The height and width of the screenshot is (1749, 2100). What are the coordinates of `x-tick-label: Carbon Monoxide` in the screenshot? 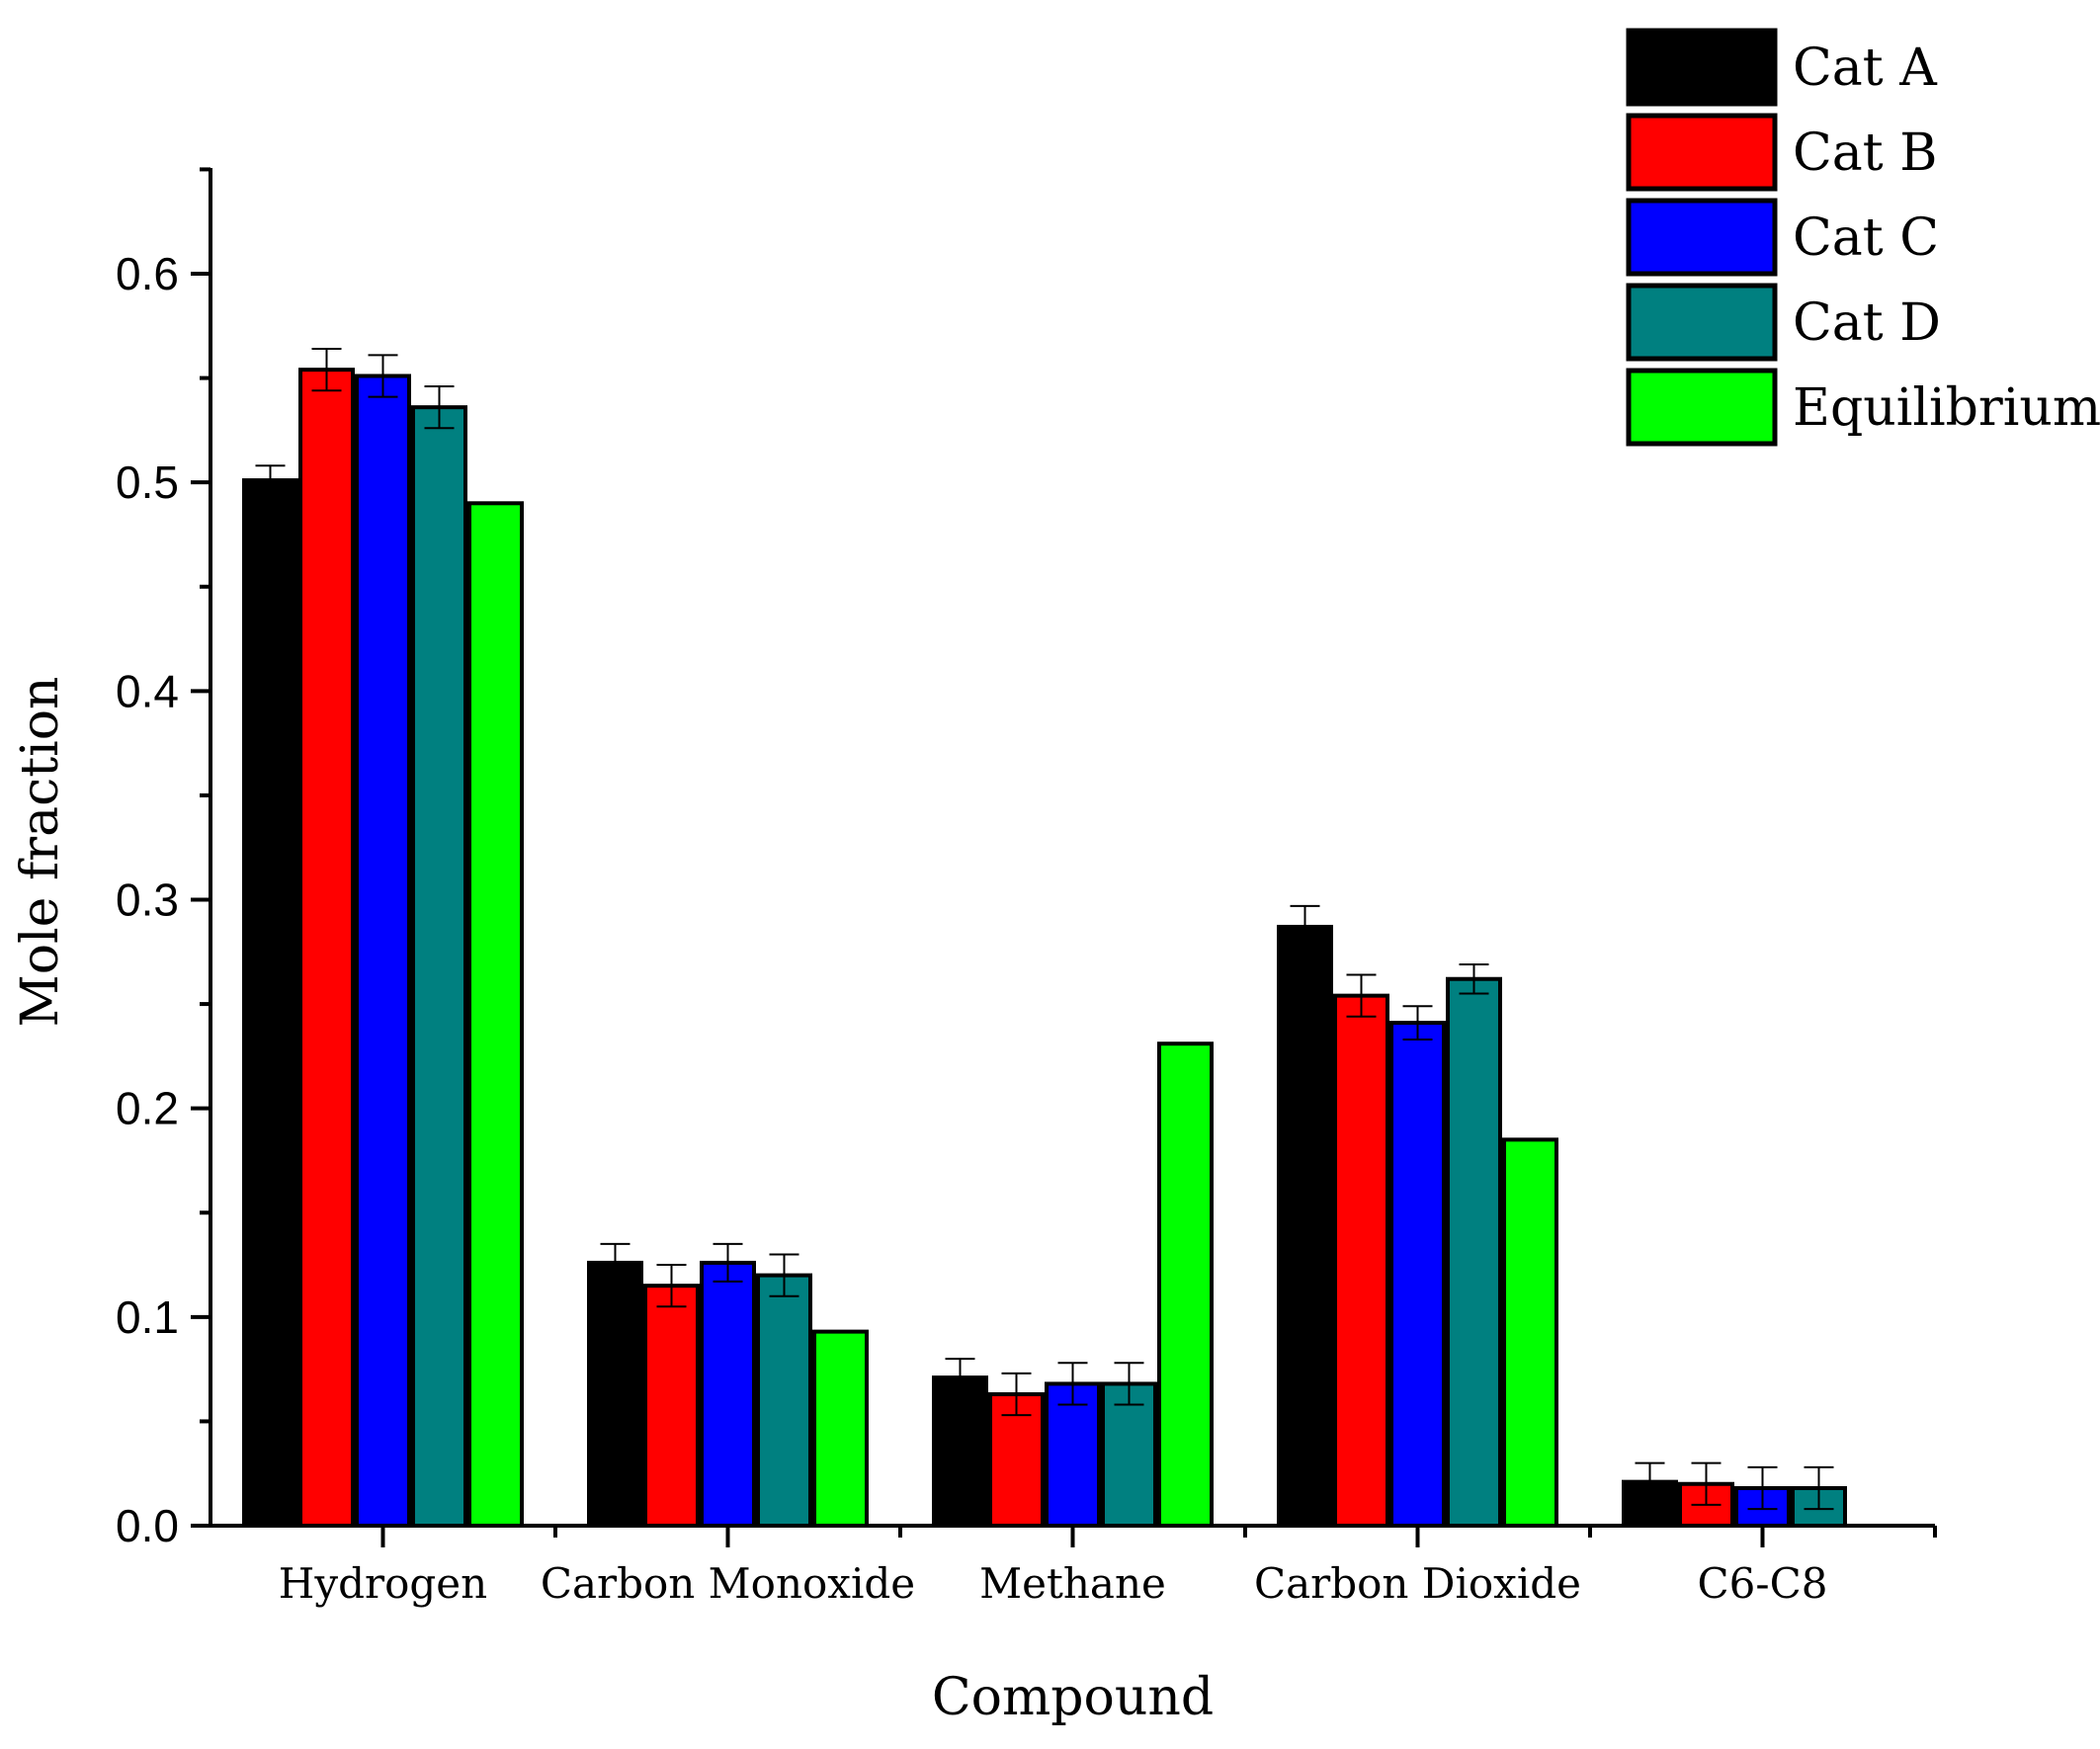 It's located at (728, 1583).